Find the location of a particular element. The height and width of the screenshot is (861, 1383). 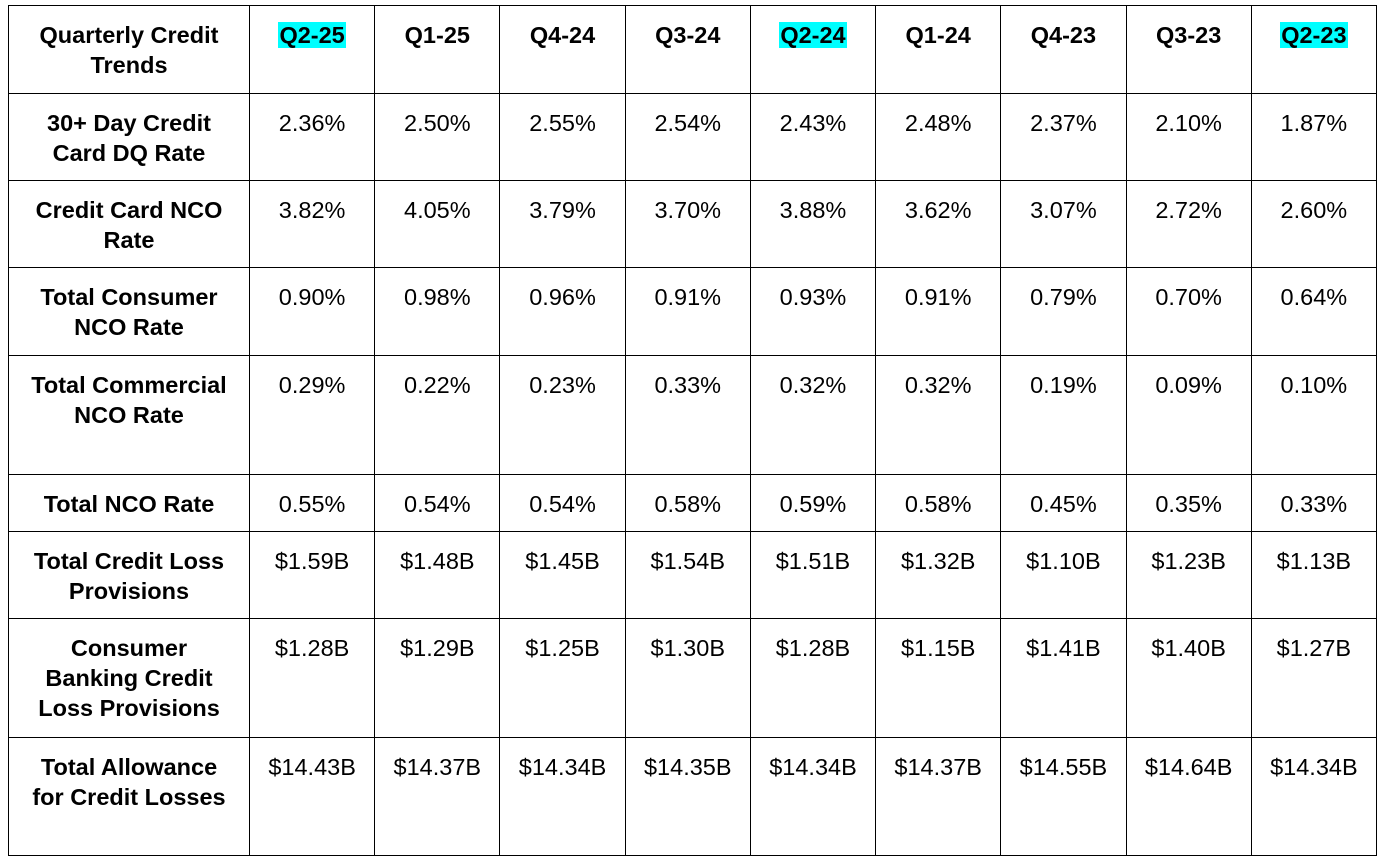

value-cell: 3.79% is located at coordinates (562, 224).